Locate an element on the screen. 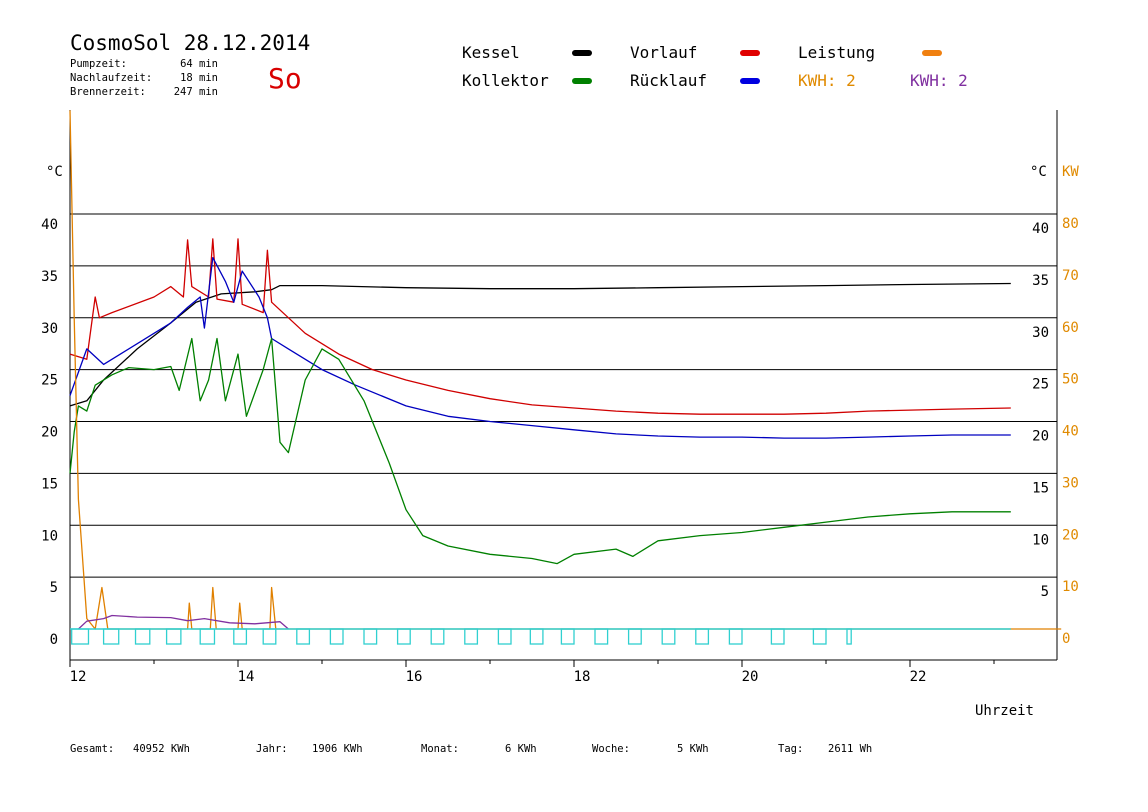 This screenshot has height=812, width=1148. x-tick-18: 18 is located at coordinates (582, 677).